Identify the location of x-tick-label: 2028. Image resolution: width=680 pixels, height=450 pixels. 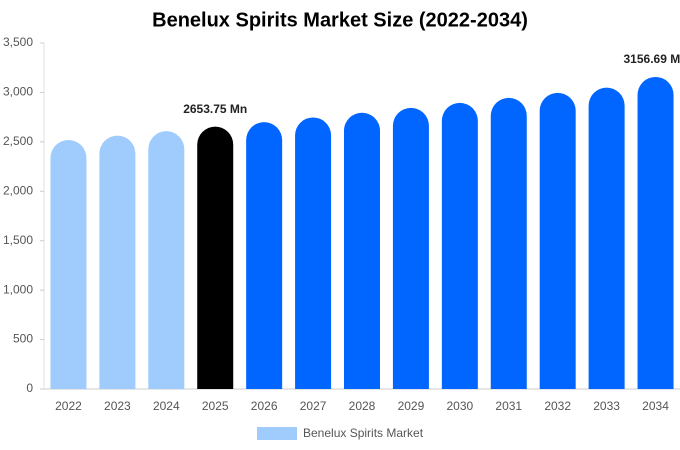
(362, 406).